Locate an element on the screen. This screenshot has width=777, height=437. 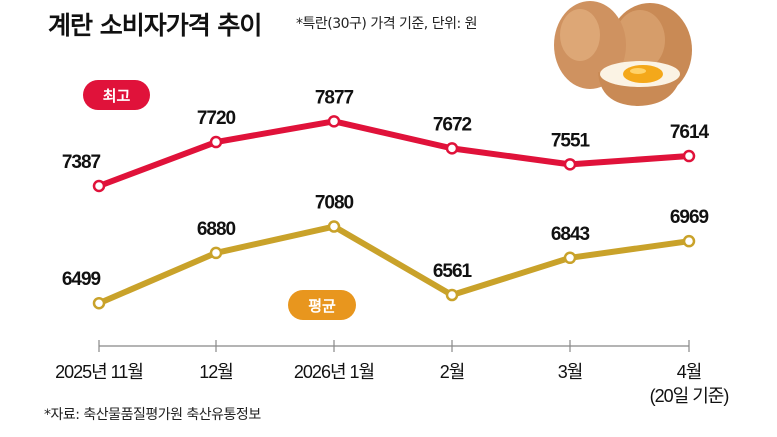
chart-title: 계란 소비자가격 추이 is located at coordinates (155, 25).